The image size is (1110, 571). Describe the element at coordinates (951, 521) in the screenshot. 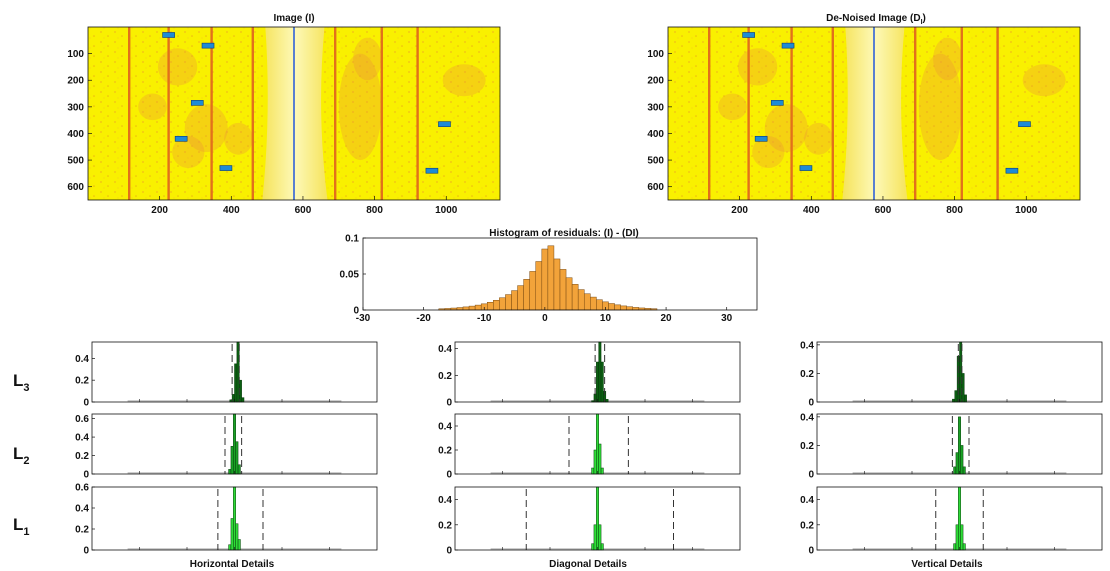

I see `detail-histogram-v1: 0 0.2 0.4` at that location.